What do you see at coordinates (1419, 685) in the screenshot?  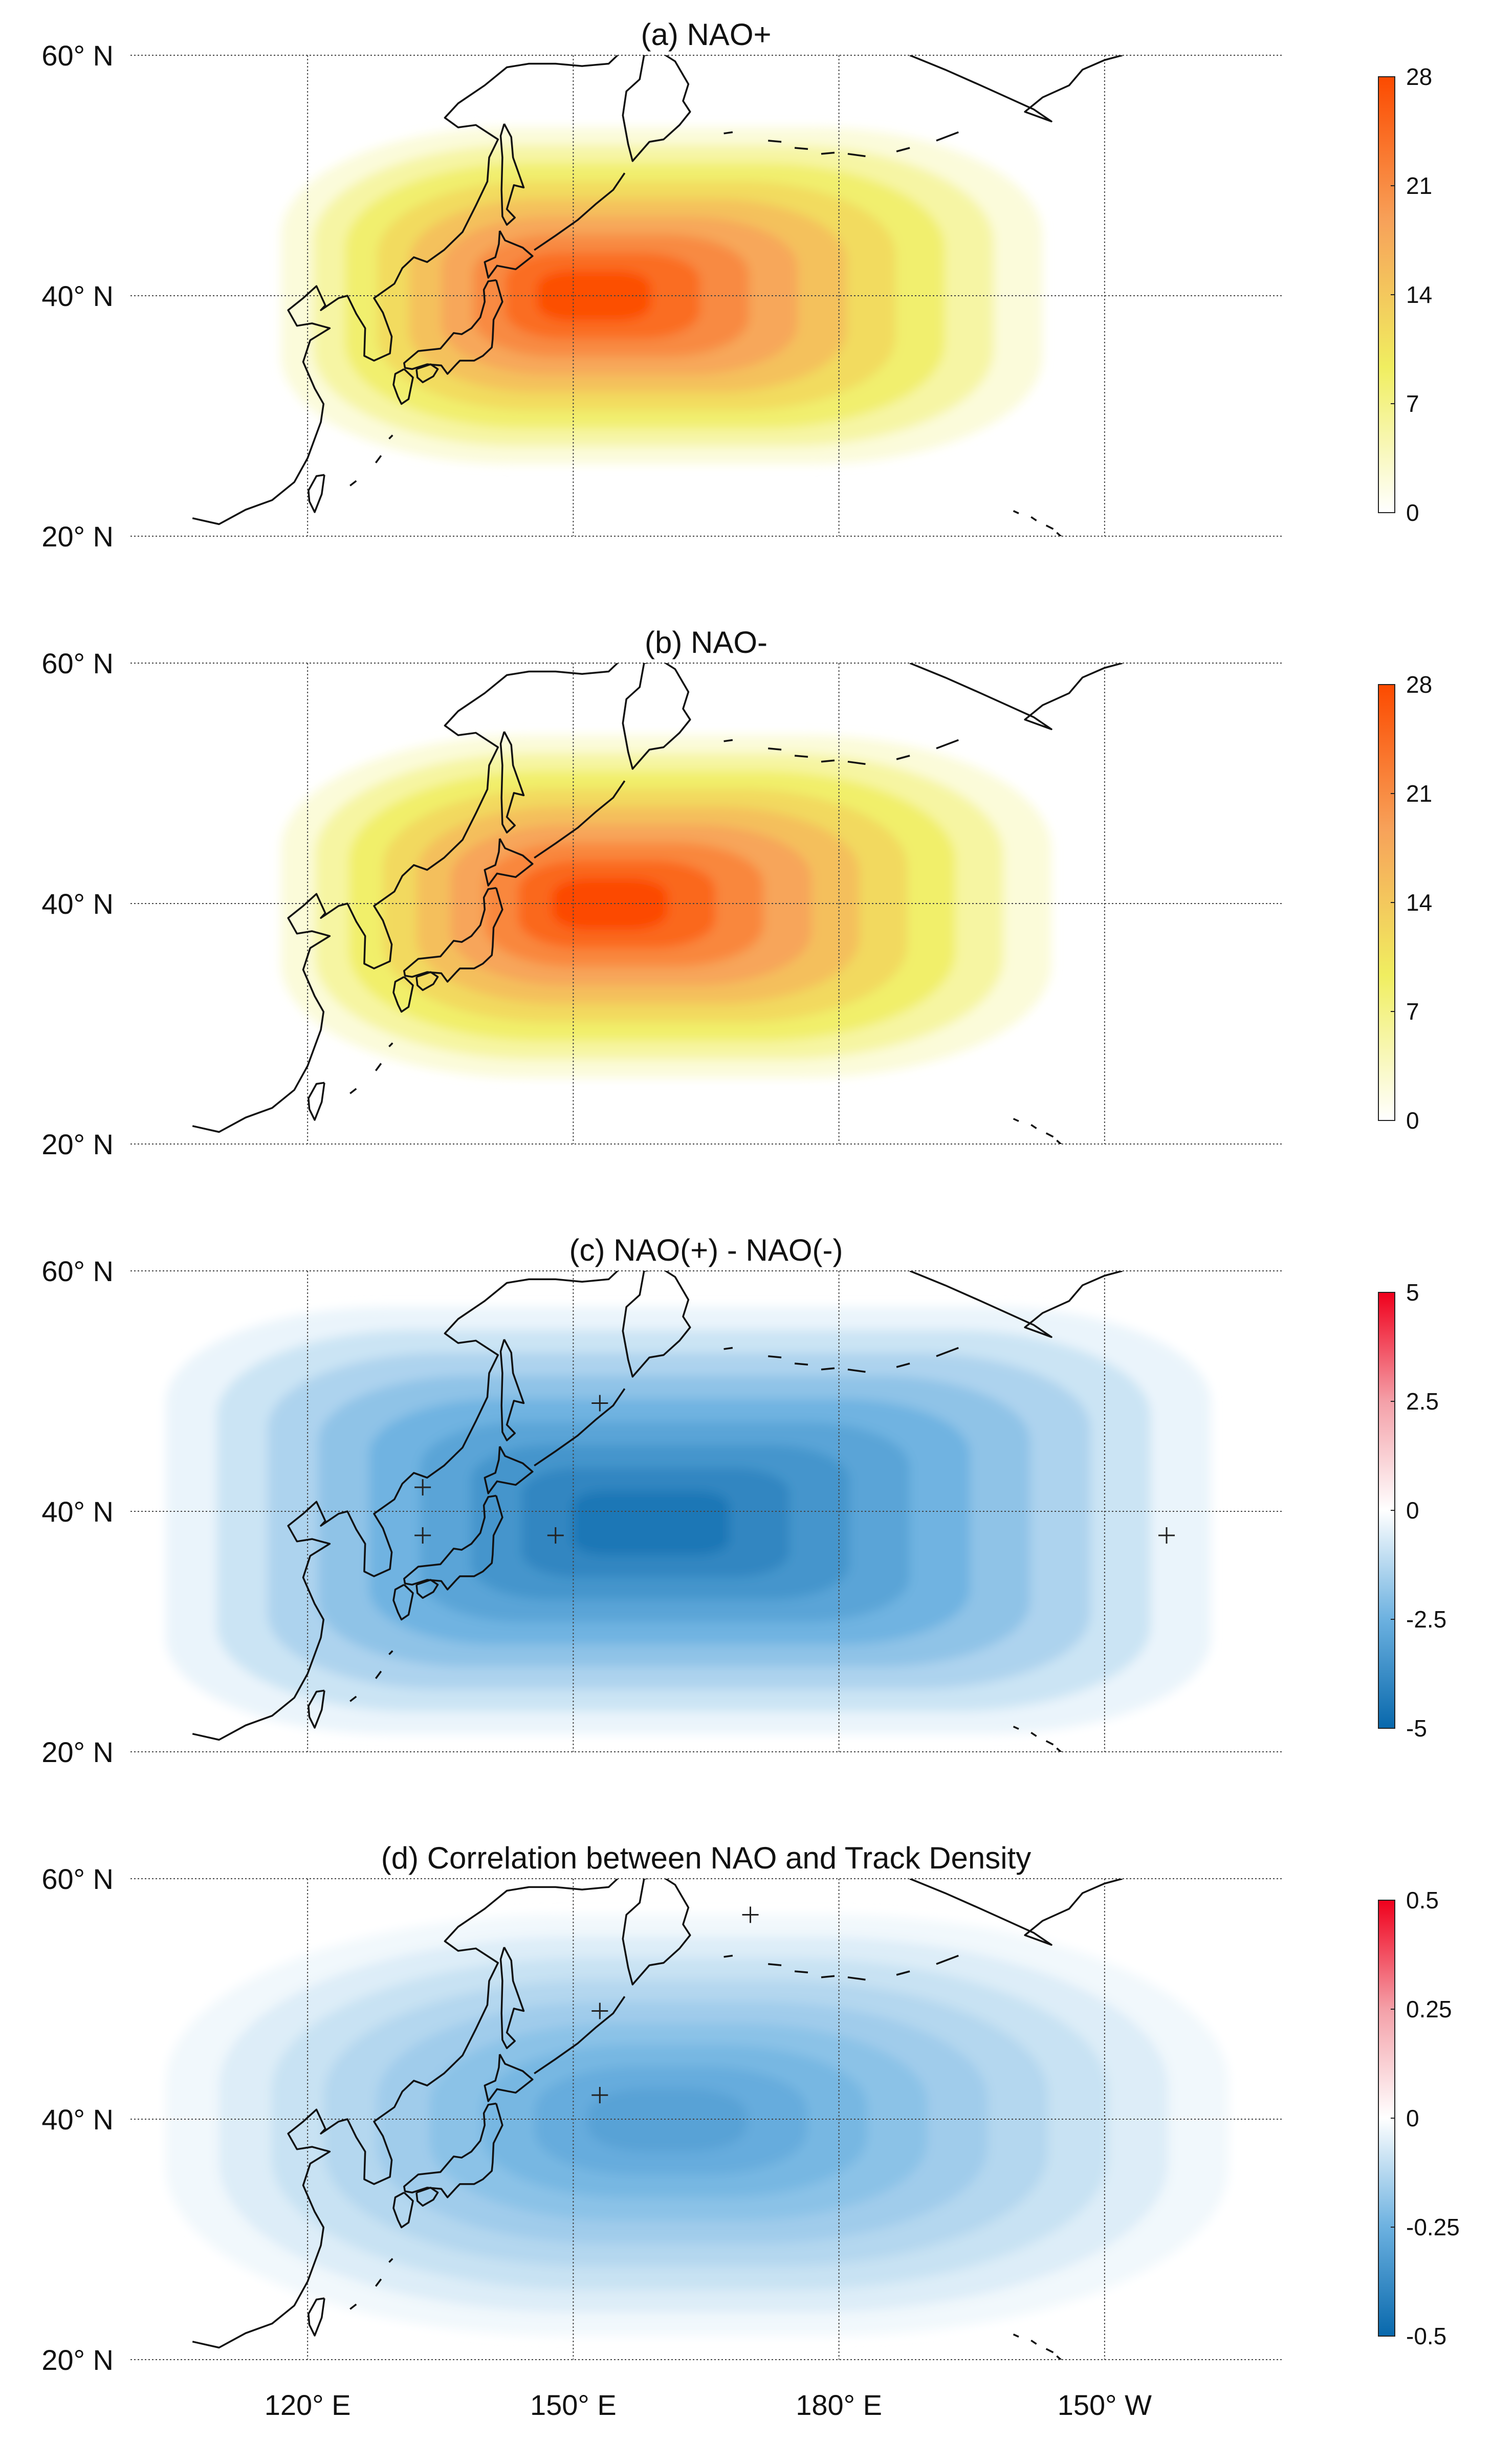 I see `colorbar-tick-label: 28` at bounding box center [1419, 685].